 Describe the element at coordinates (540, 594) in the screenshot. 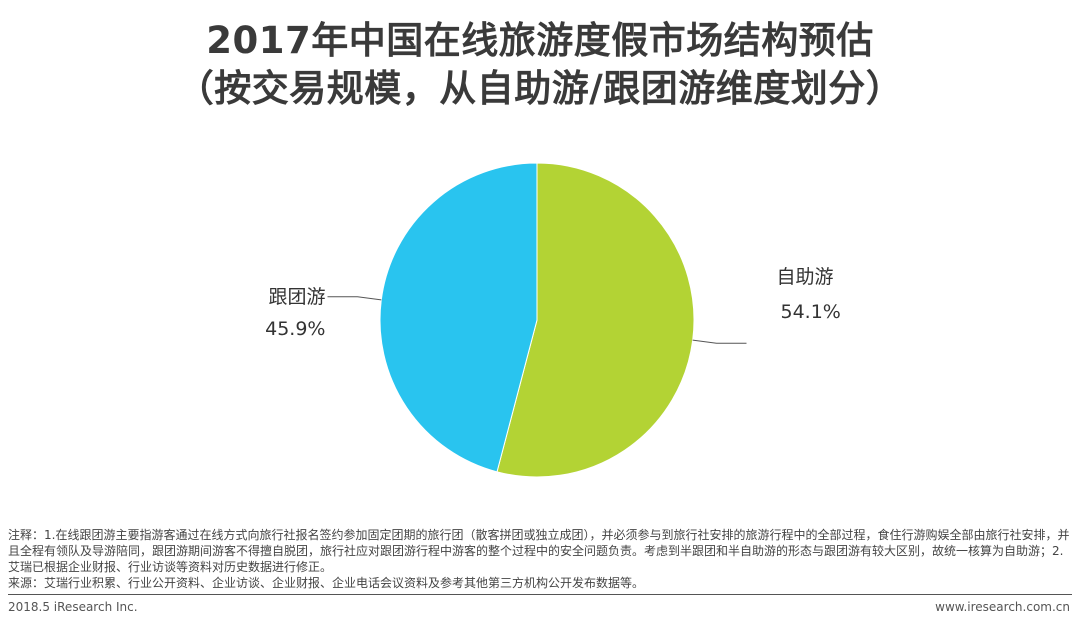

I see `footer-divider` at that location.